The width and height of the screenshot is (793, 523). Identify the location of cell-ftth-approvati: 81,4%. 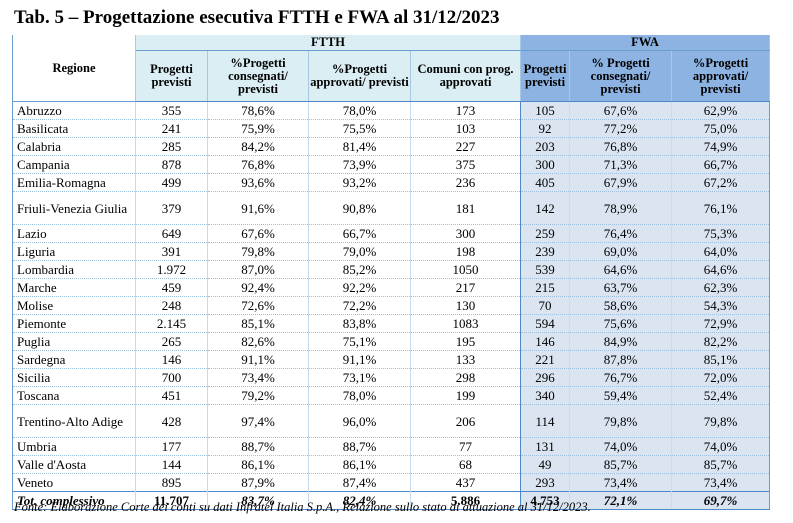
(359, 146).